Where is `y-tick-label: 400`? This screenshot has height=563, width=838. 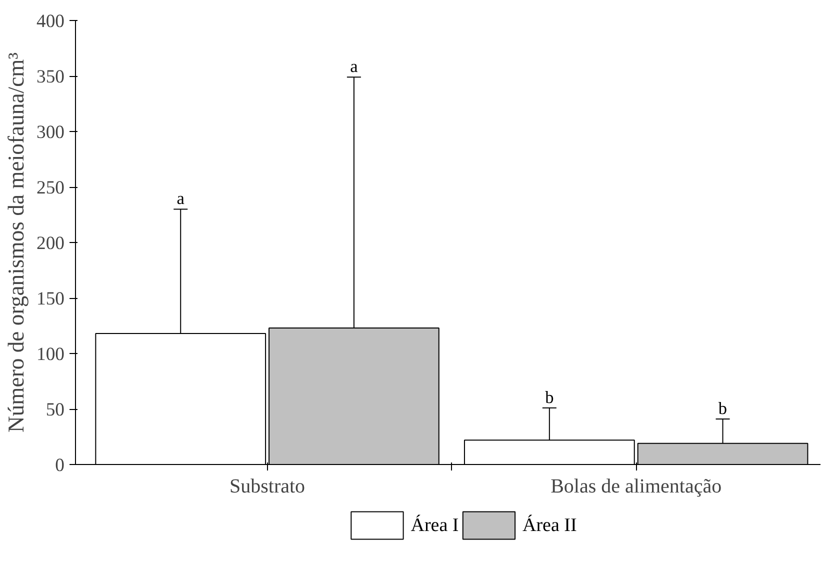
y-tick-label: 400 is located at coordinates (50, 21).